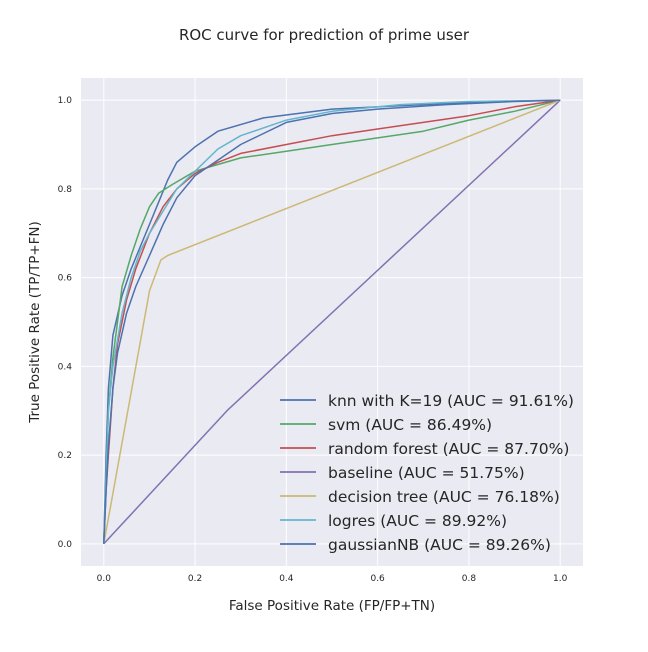  What do you see at coordinates (65, 190) in the screenshot?
I see `y-tick-label: 0.8` at bounding box center [65, 190].